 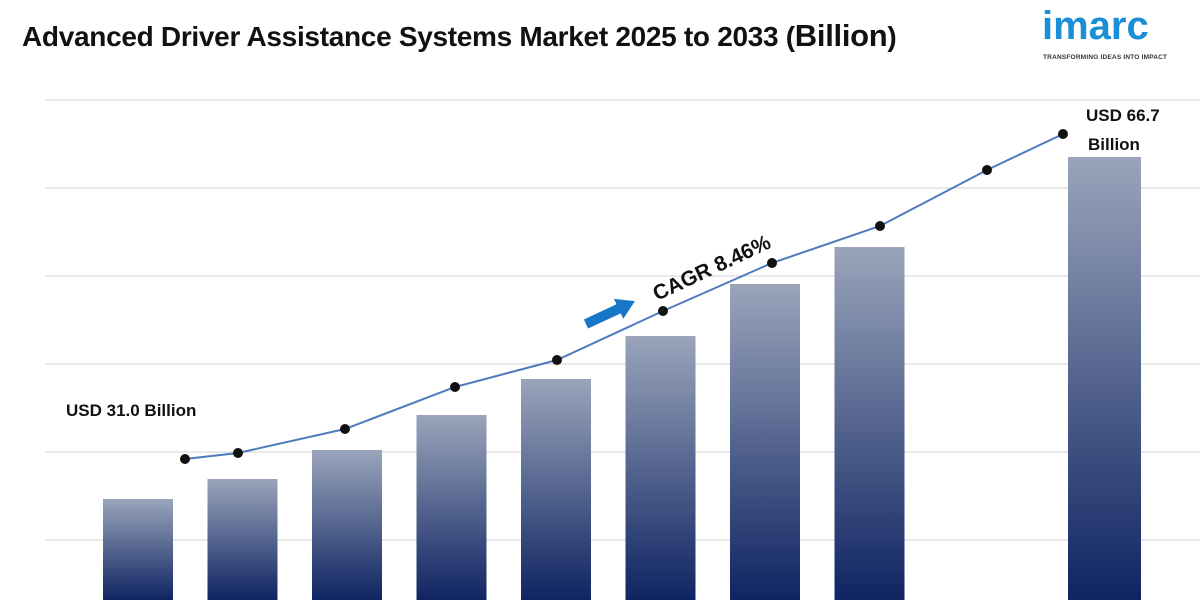 What do you see at coordinates (1114, 144) in the screenshot?
I see `end-value-label-line2: Billion` at bounding box center [1114, 144].